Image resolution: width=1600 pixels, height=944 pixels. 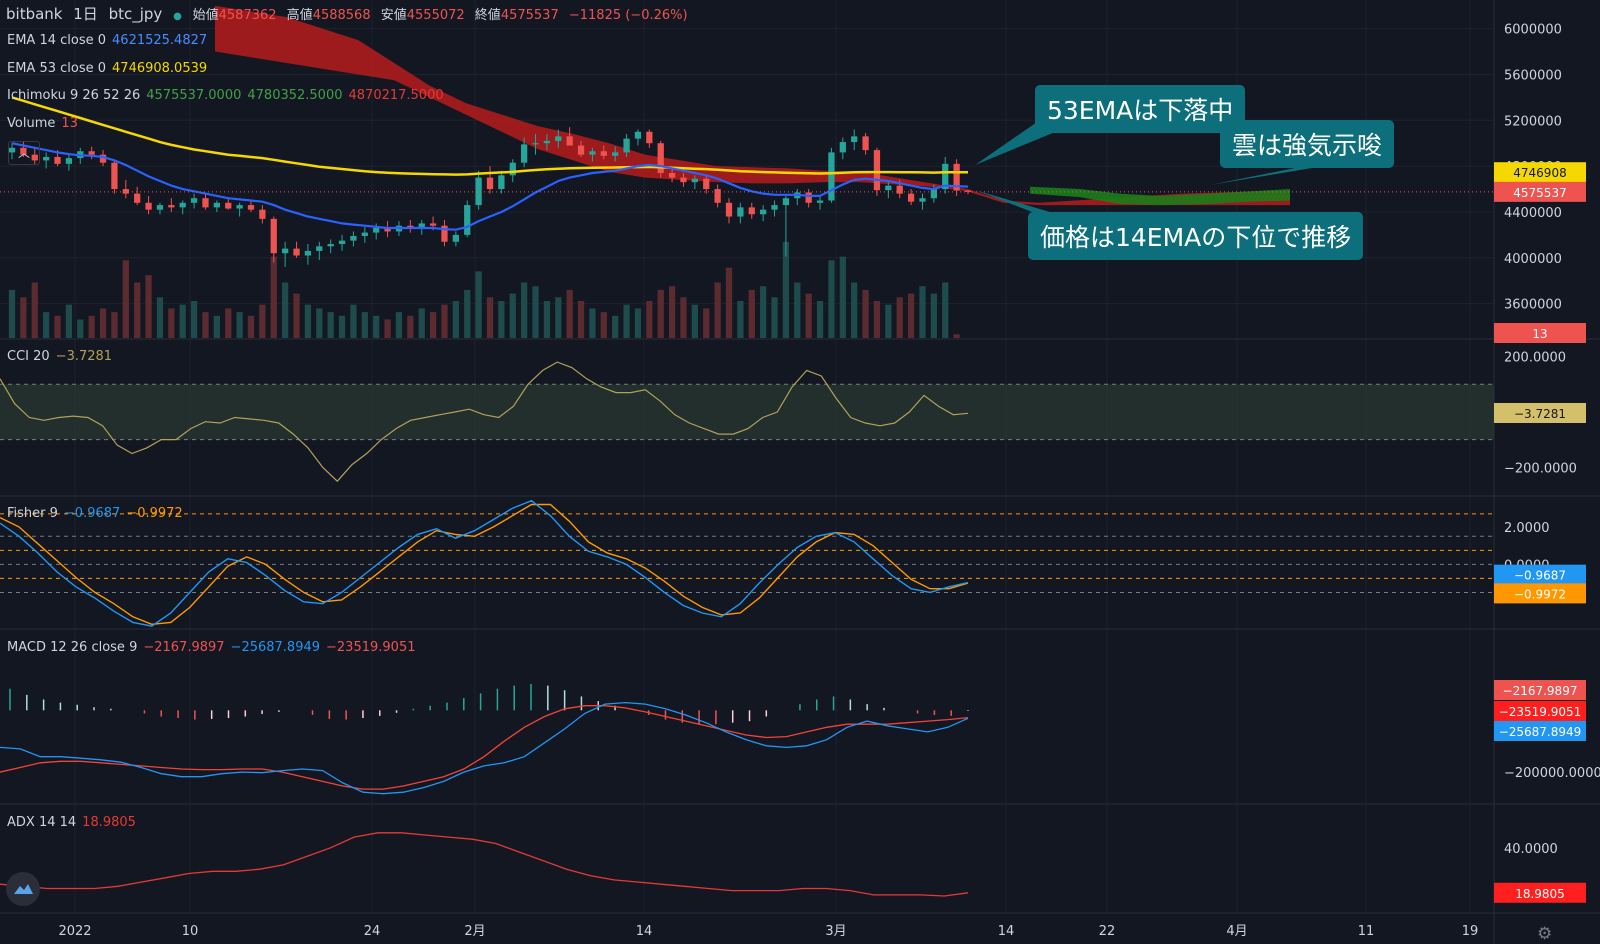 I want to click on callout-price-pointer, so click(x=1017, y=202).